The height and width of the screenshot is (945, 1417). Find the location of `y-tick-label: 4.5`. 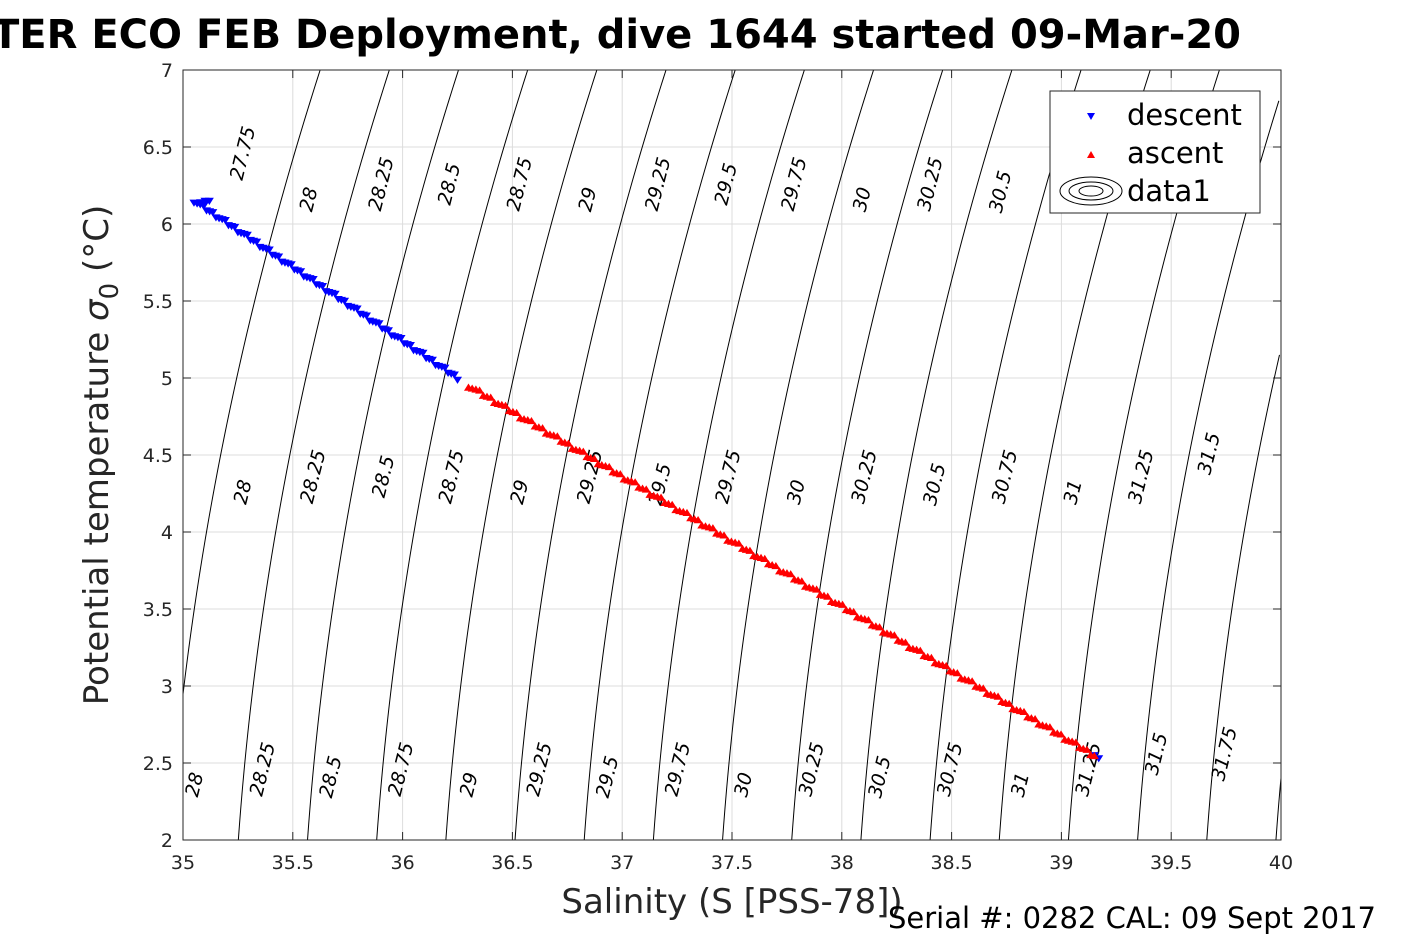

y-tick-label: 4.5 is located at coordinates (158, 456).